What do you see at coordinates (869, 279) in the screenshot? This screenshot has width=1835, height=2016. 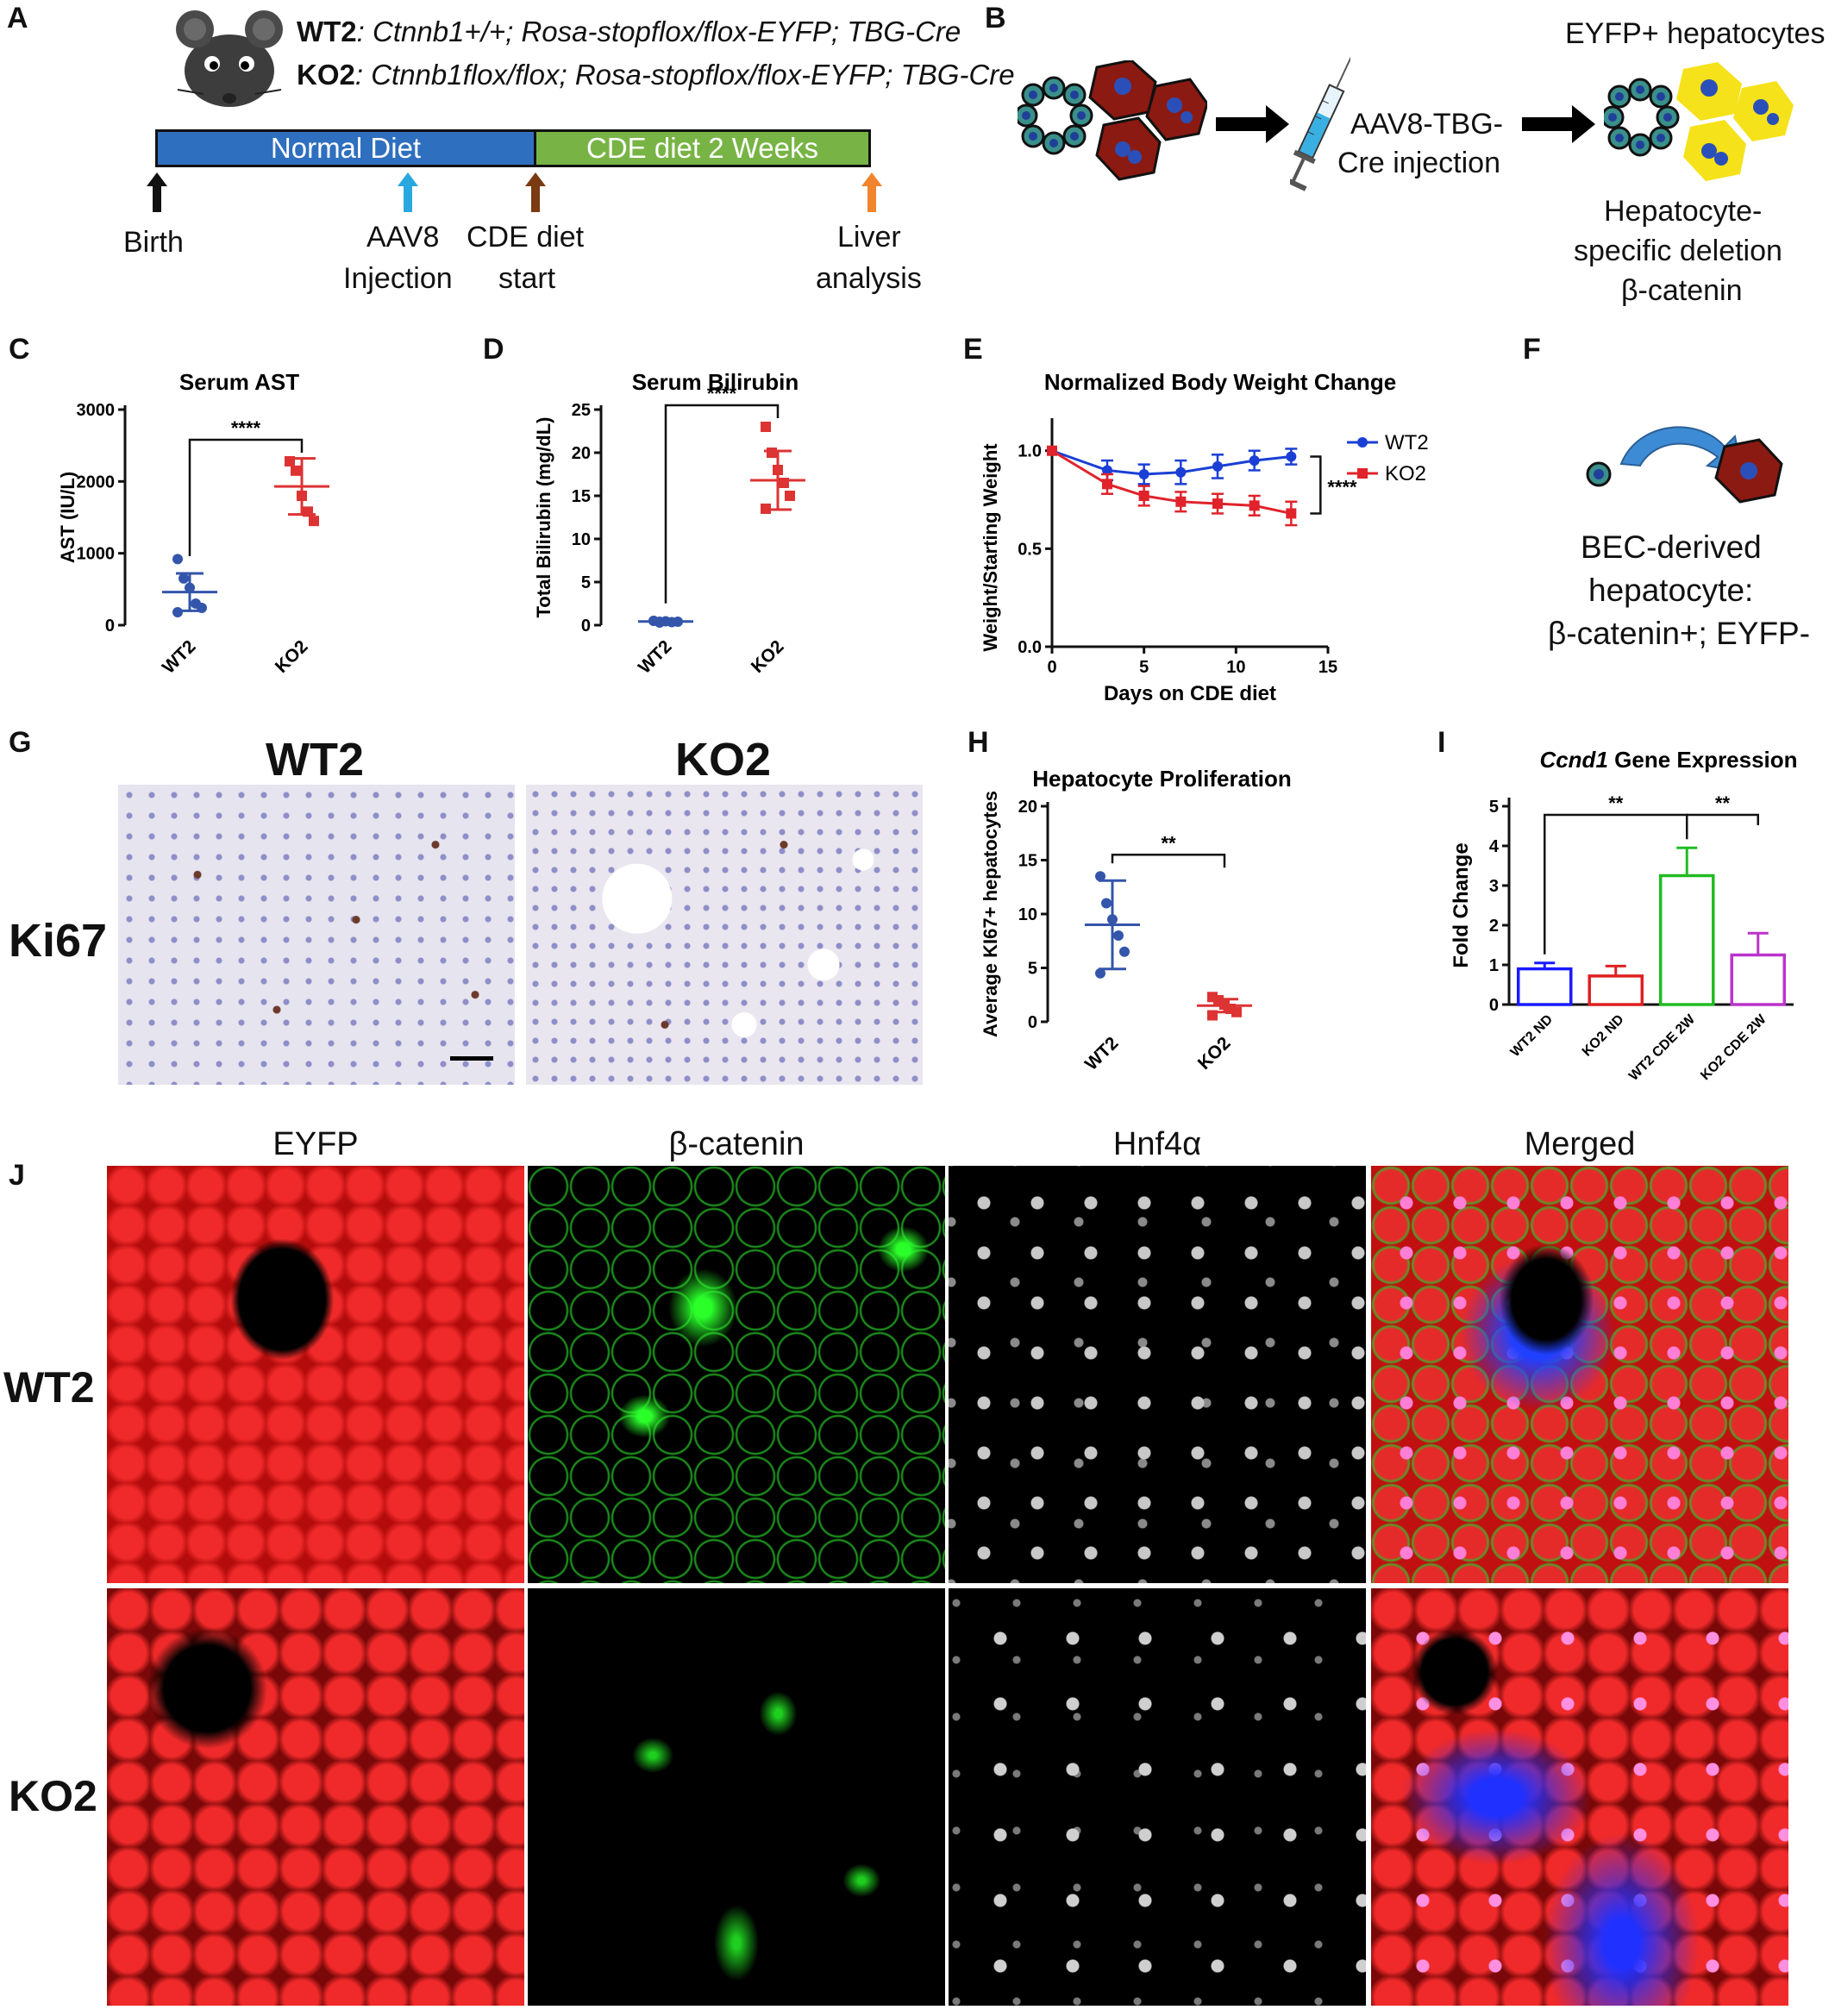 I see `event-liver-line2: analysis` at bounding box center [869, 279].